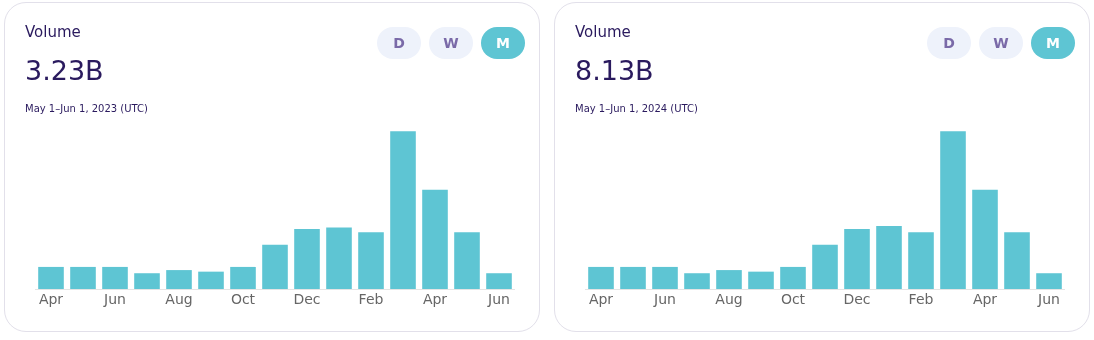 This screenshot has width=1094, height=340. I want to click on chart-subtitle: 3.23B, so click(64, 70).